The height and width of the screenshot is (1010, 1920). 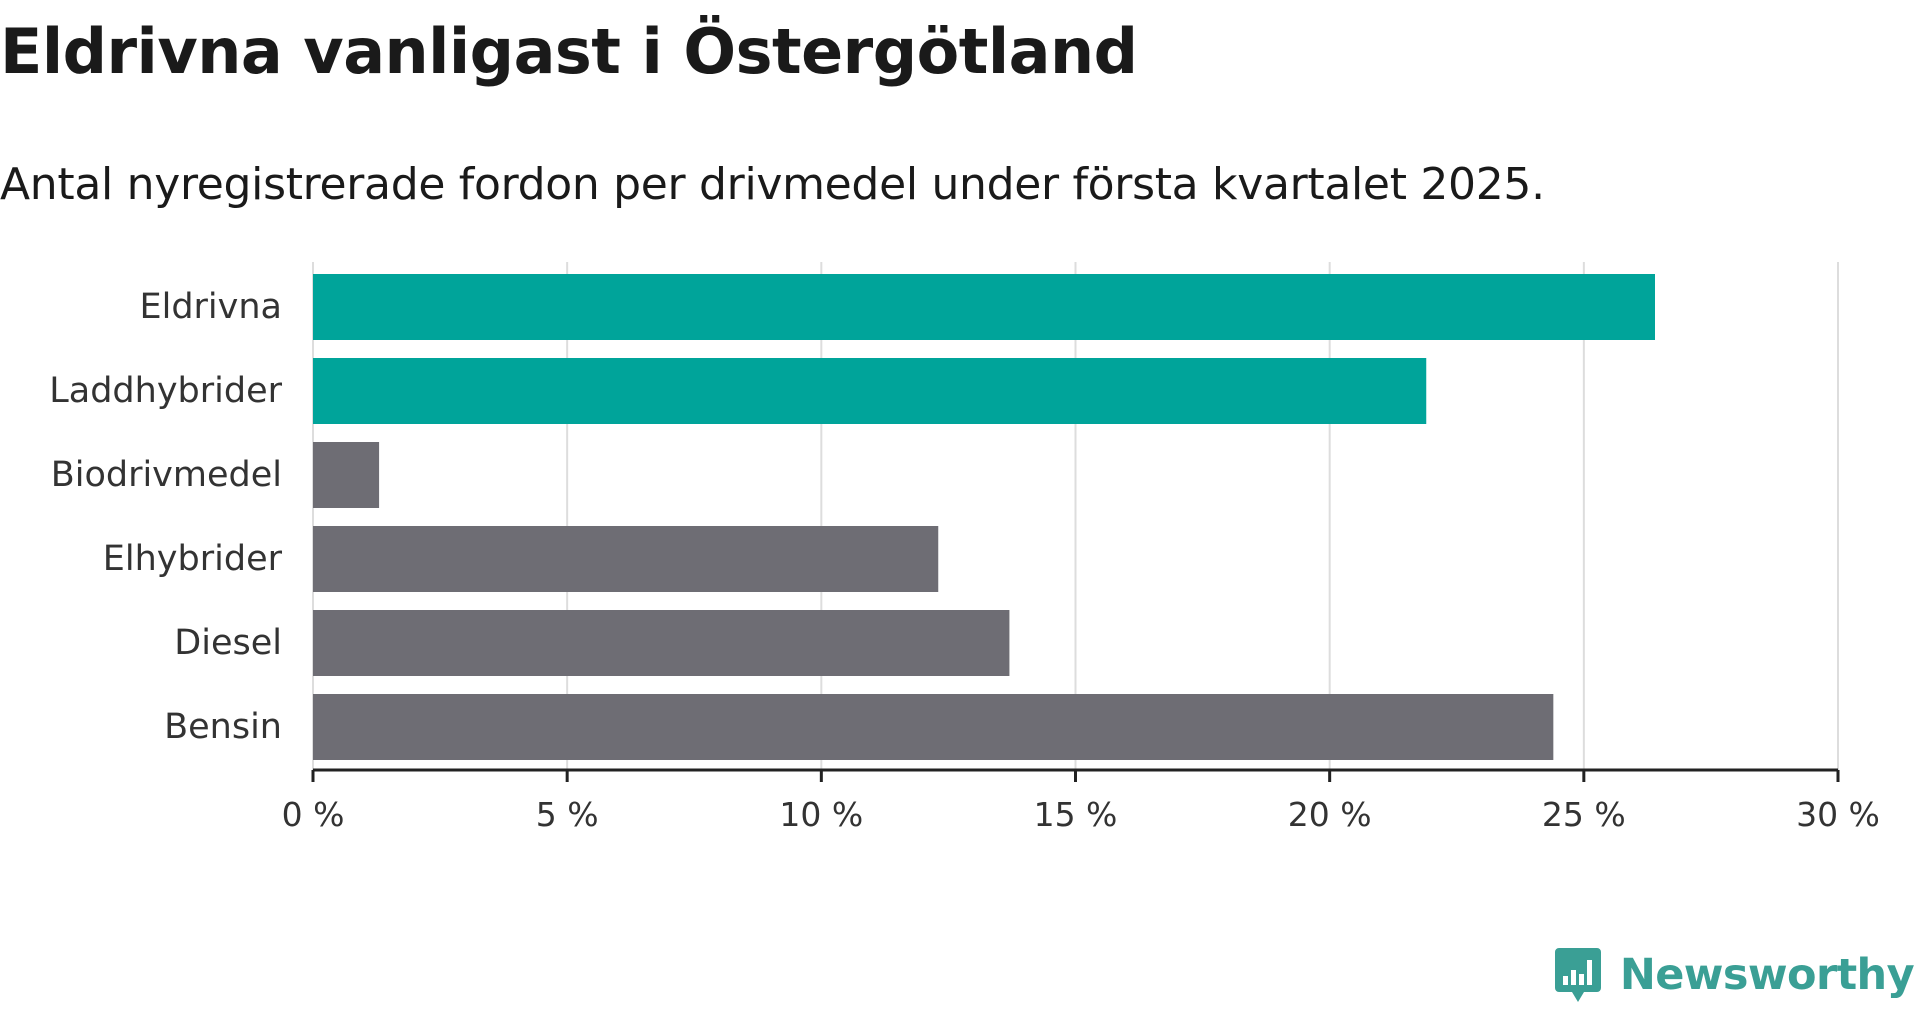 I want to click on category-label-diesel: Diesel, so click(x=228, y=643).